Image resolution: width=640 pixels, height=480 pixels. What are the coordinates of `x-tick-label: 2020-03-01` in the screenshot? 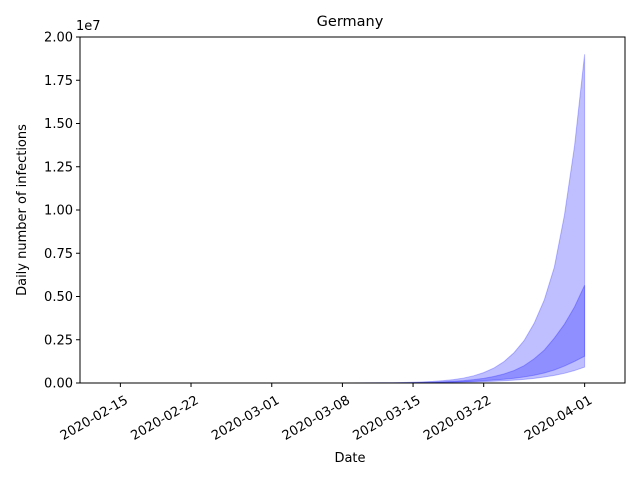 It's located at (245, 418).